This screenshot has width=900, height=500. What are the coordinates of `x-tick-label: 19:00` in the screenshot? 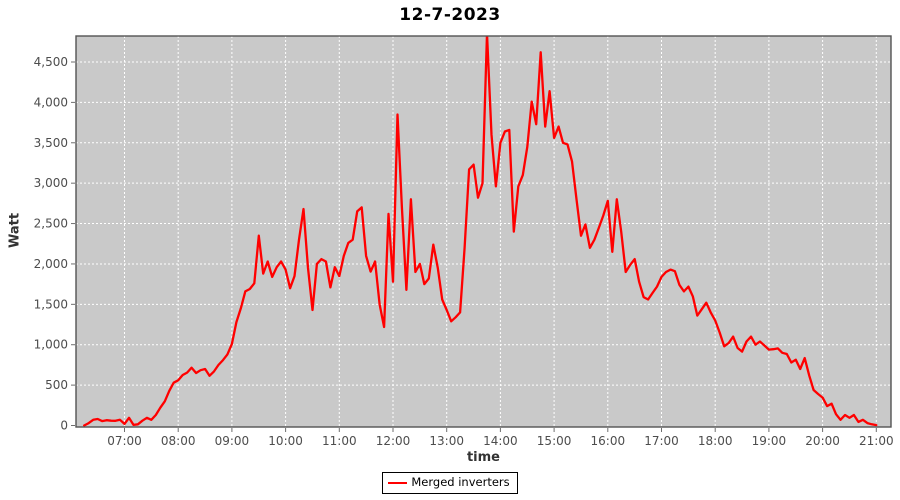 It's located at (769, 441).